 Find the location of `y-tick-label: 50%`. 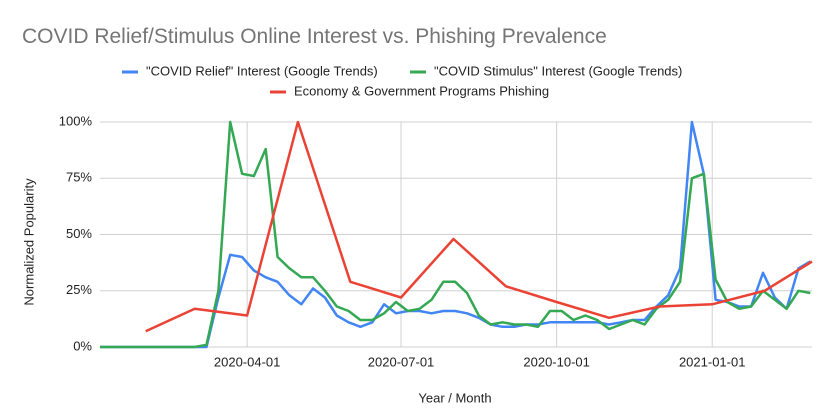

y-tick-label: 50% is located at coordinates (79, 233).